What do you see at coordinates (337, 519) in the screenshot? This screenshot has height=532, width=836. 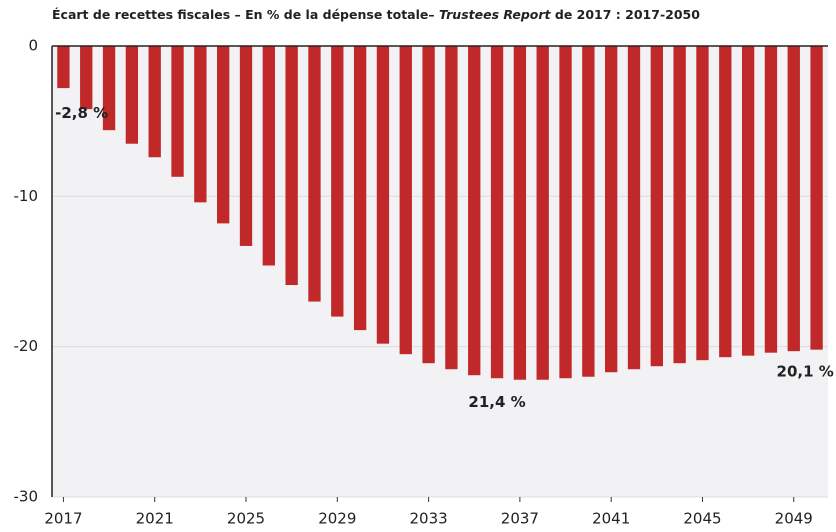 I see `x-tick-label: 2029` at bounding box center [337, 519].